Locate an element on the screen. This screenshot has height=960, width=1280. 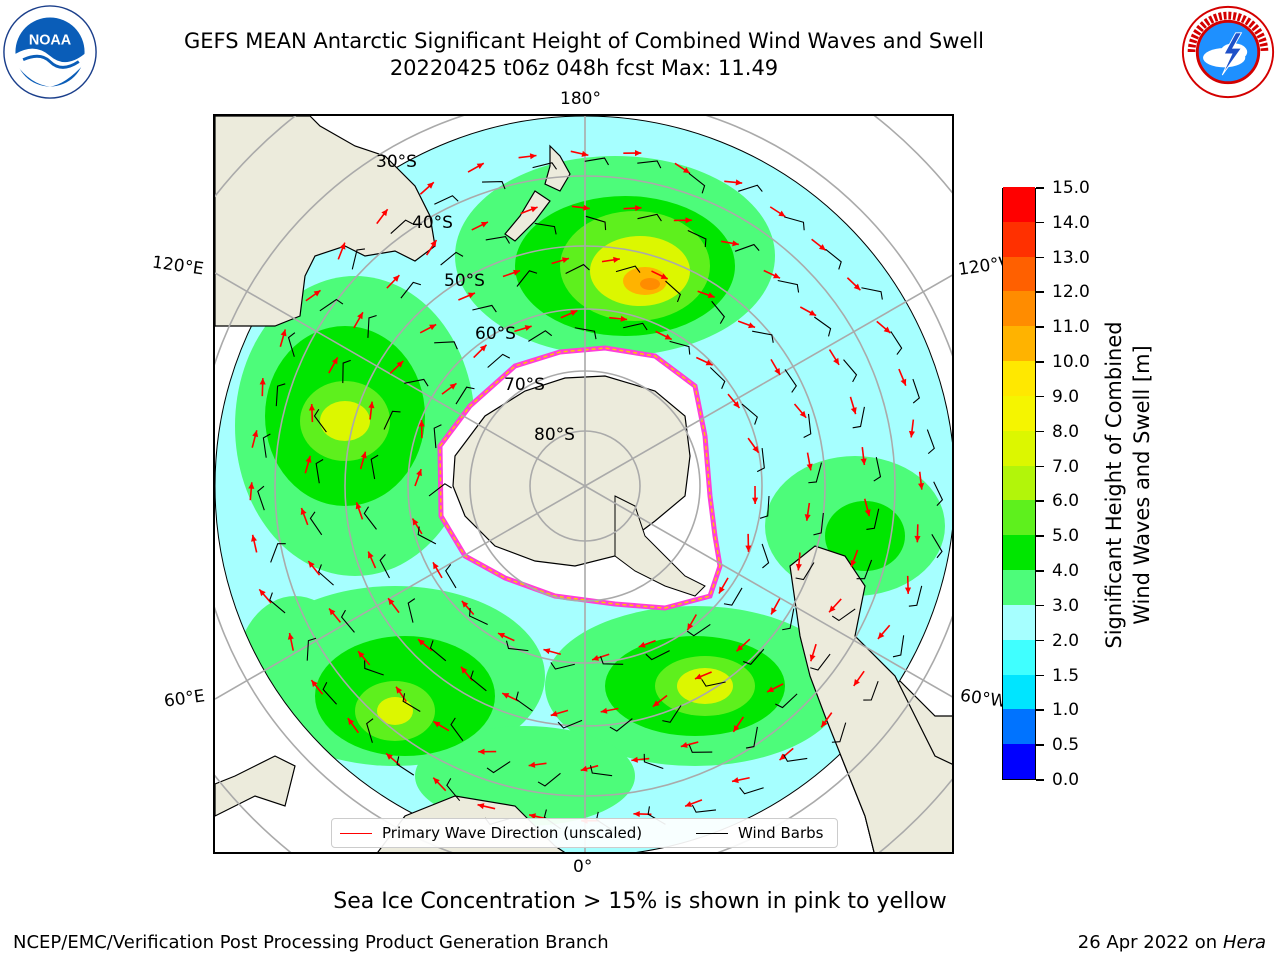
colorbar-tick-label: 9.0 is located at coordinates (1066, 396).